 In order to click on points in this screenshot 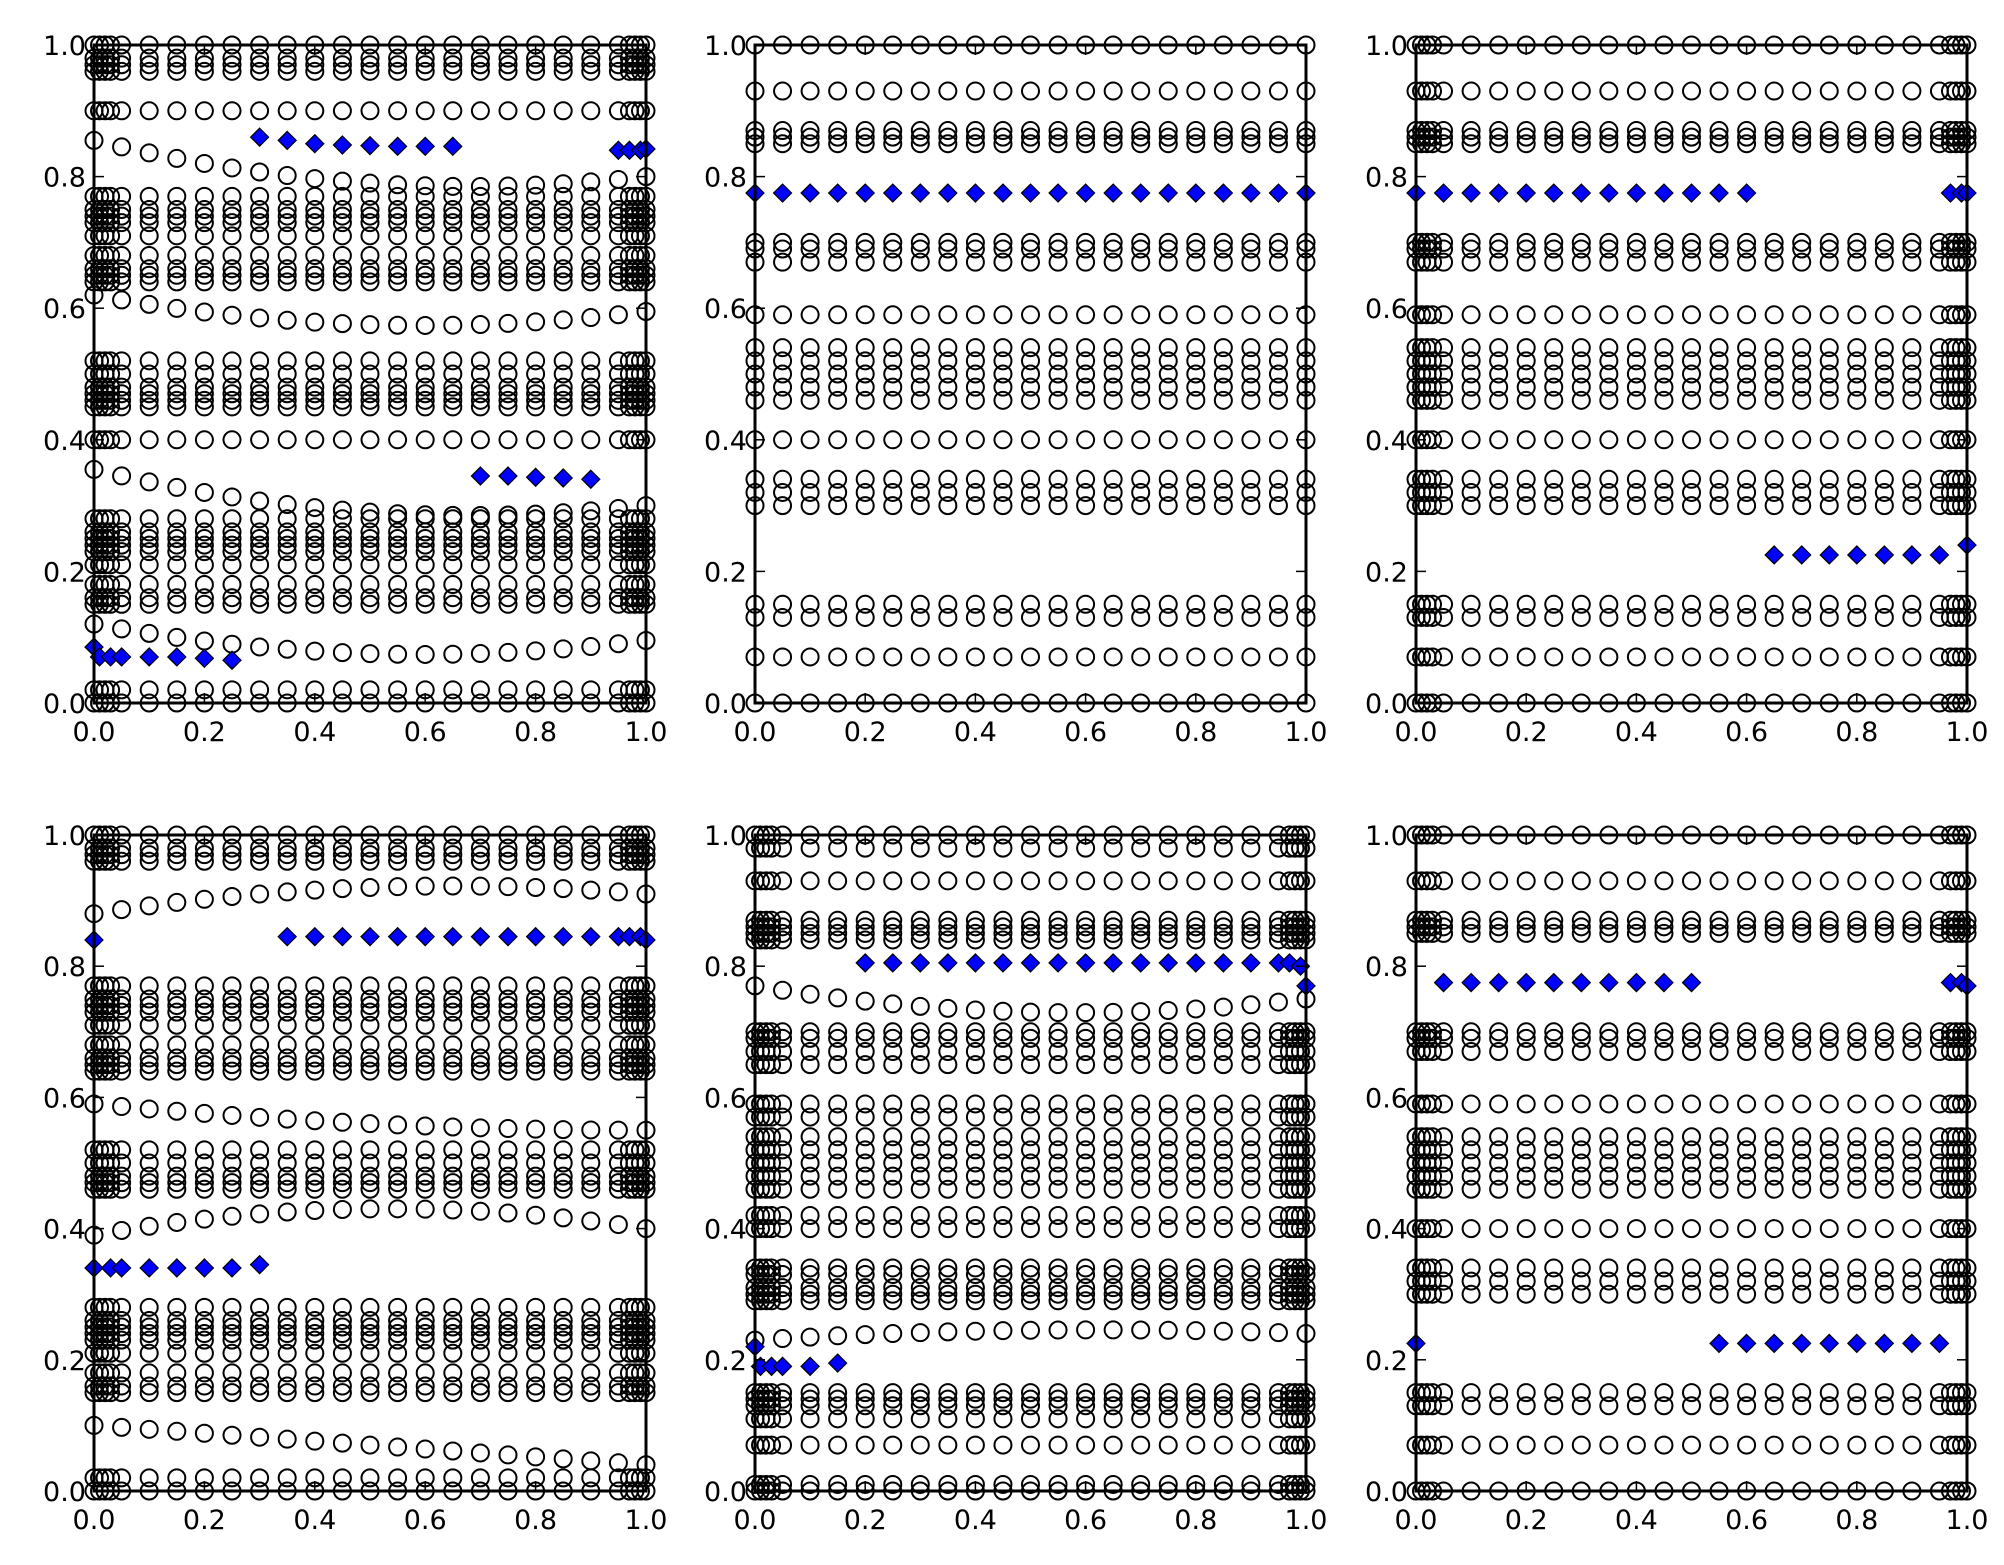, I will do `click(370, 1163)`.